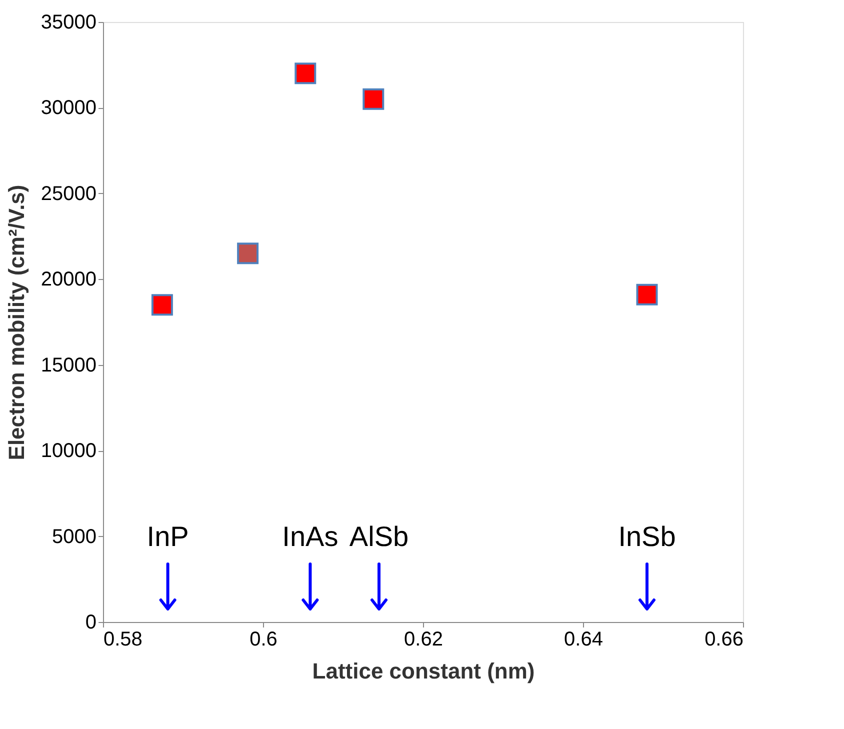 This screenshot has width=844, height=729. I want to click on x-tick-label: 0.6, so click(264, 639).